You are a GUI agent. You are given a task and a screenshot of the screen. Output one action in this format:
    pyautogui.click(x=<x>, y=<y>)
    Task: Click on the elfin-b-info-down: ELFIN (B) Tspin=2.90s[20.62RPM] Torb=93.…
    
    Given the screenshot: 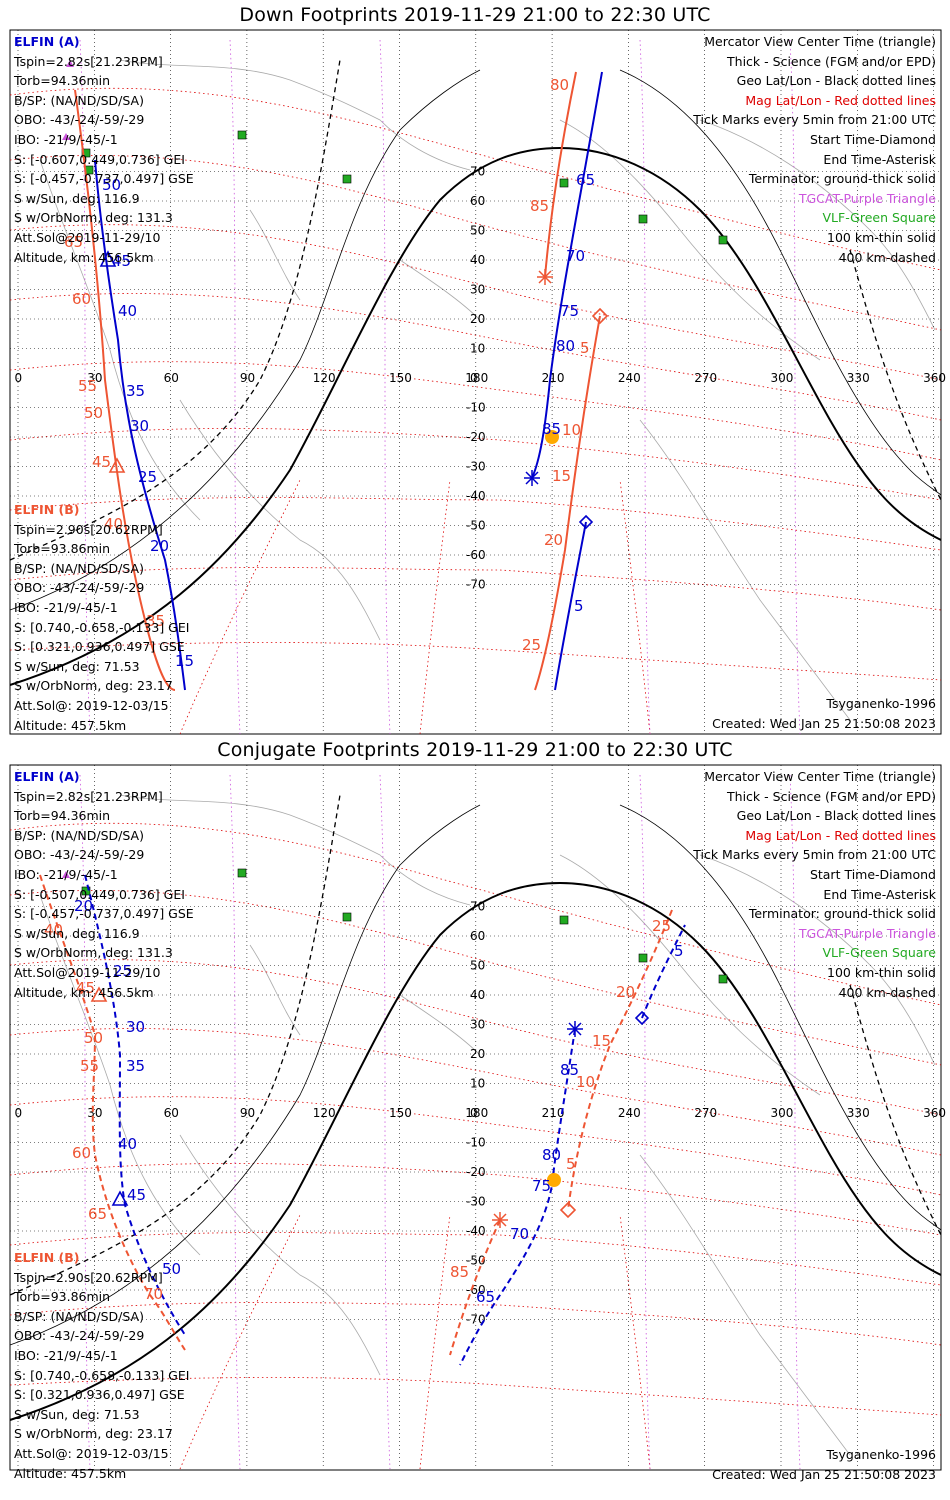 What is the action you would take?
    pyautogui.click(x=101, y=617)
    